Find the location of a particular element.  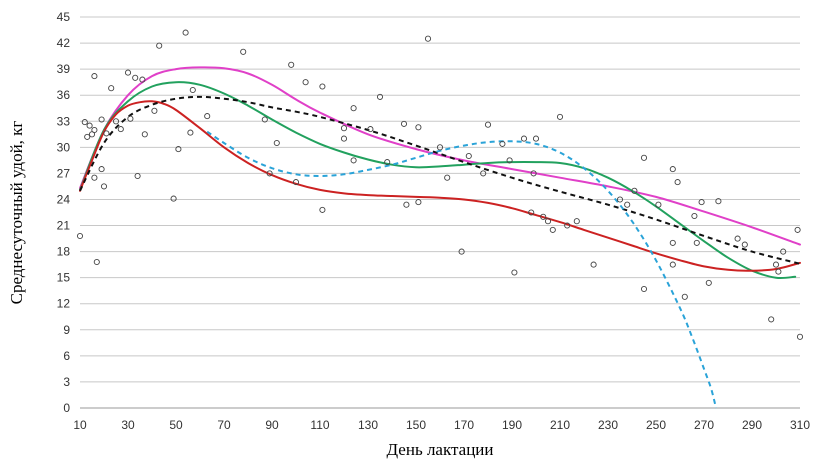

y-tick-label: 42 is located at coordinates (64, 43).